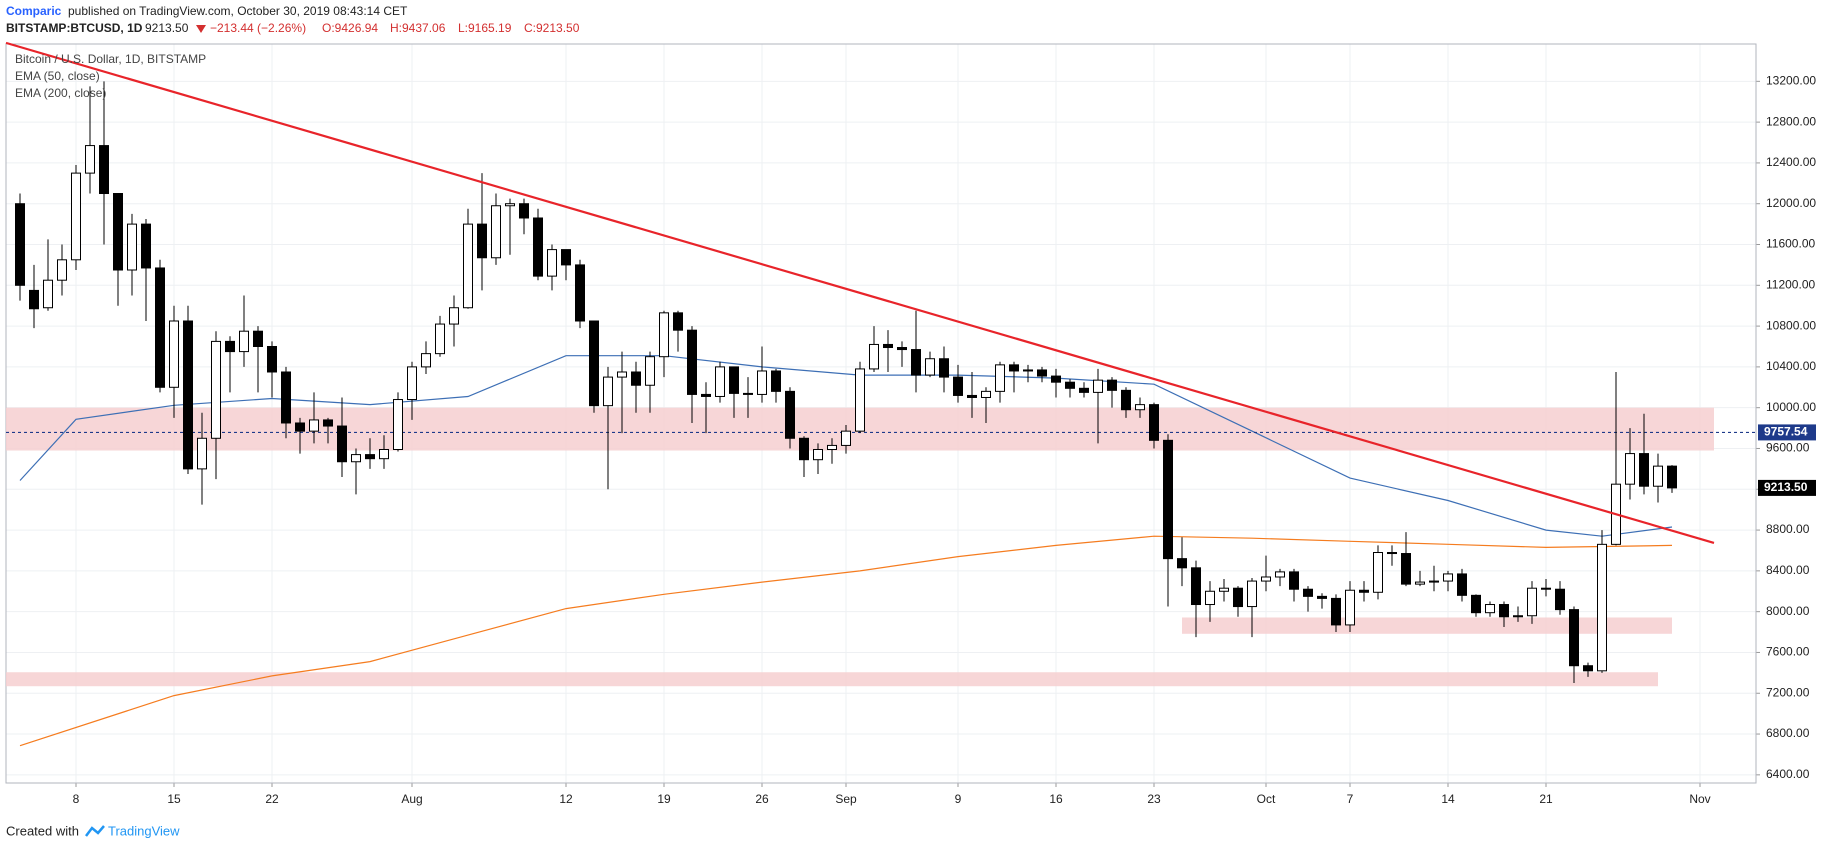  I want to click on last-price-label: 9213.50, so click(1786, 487).